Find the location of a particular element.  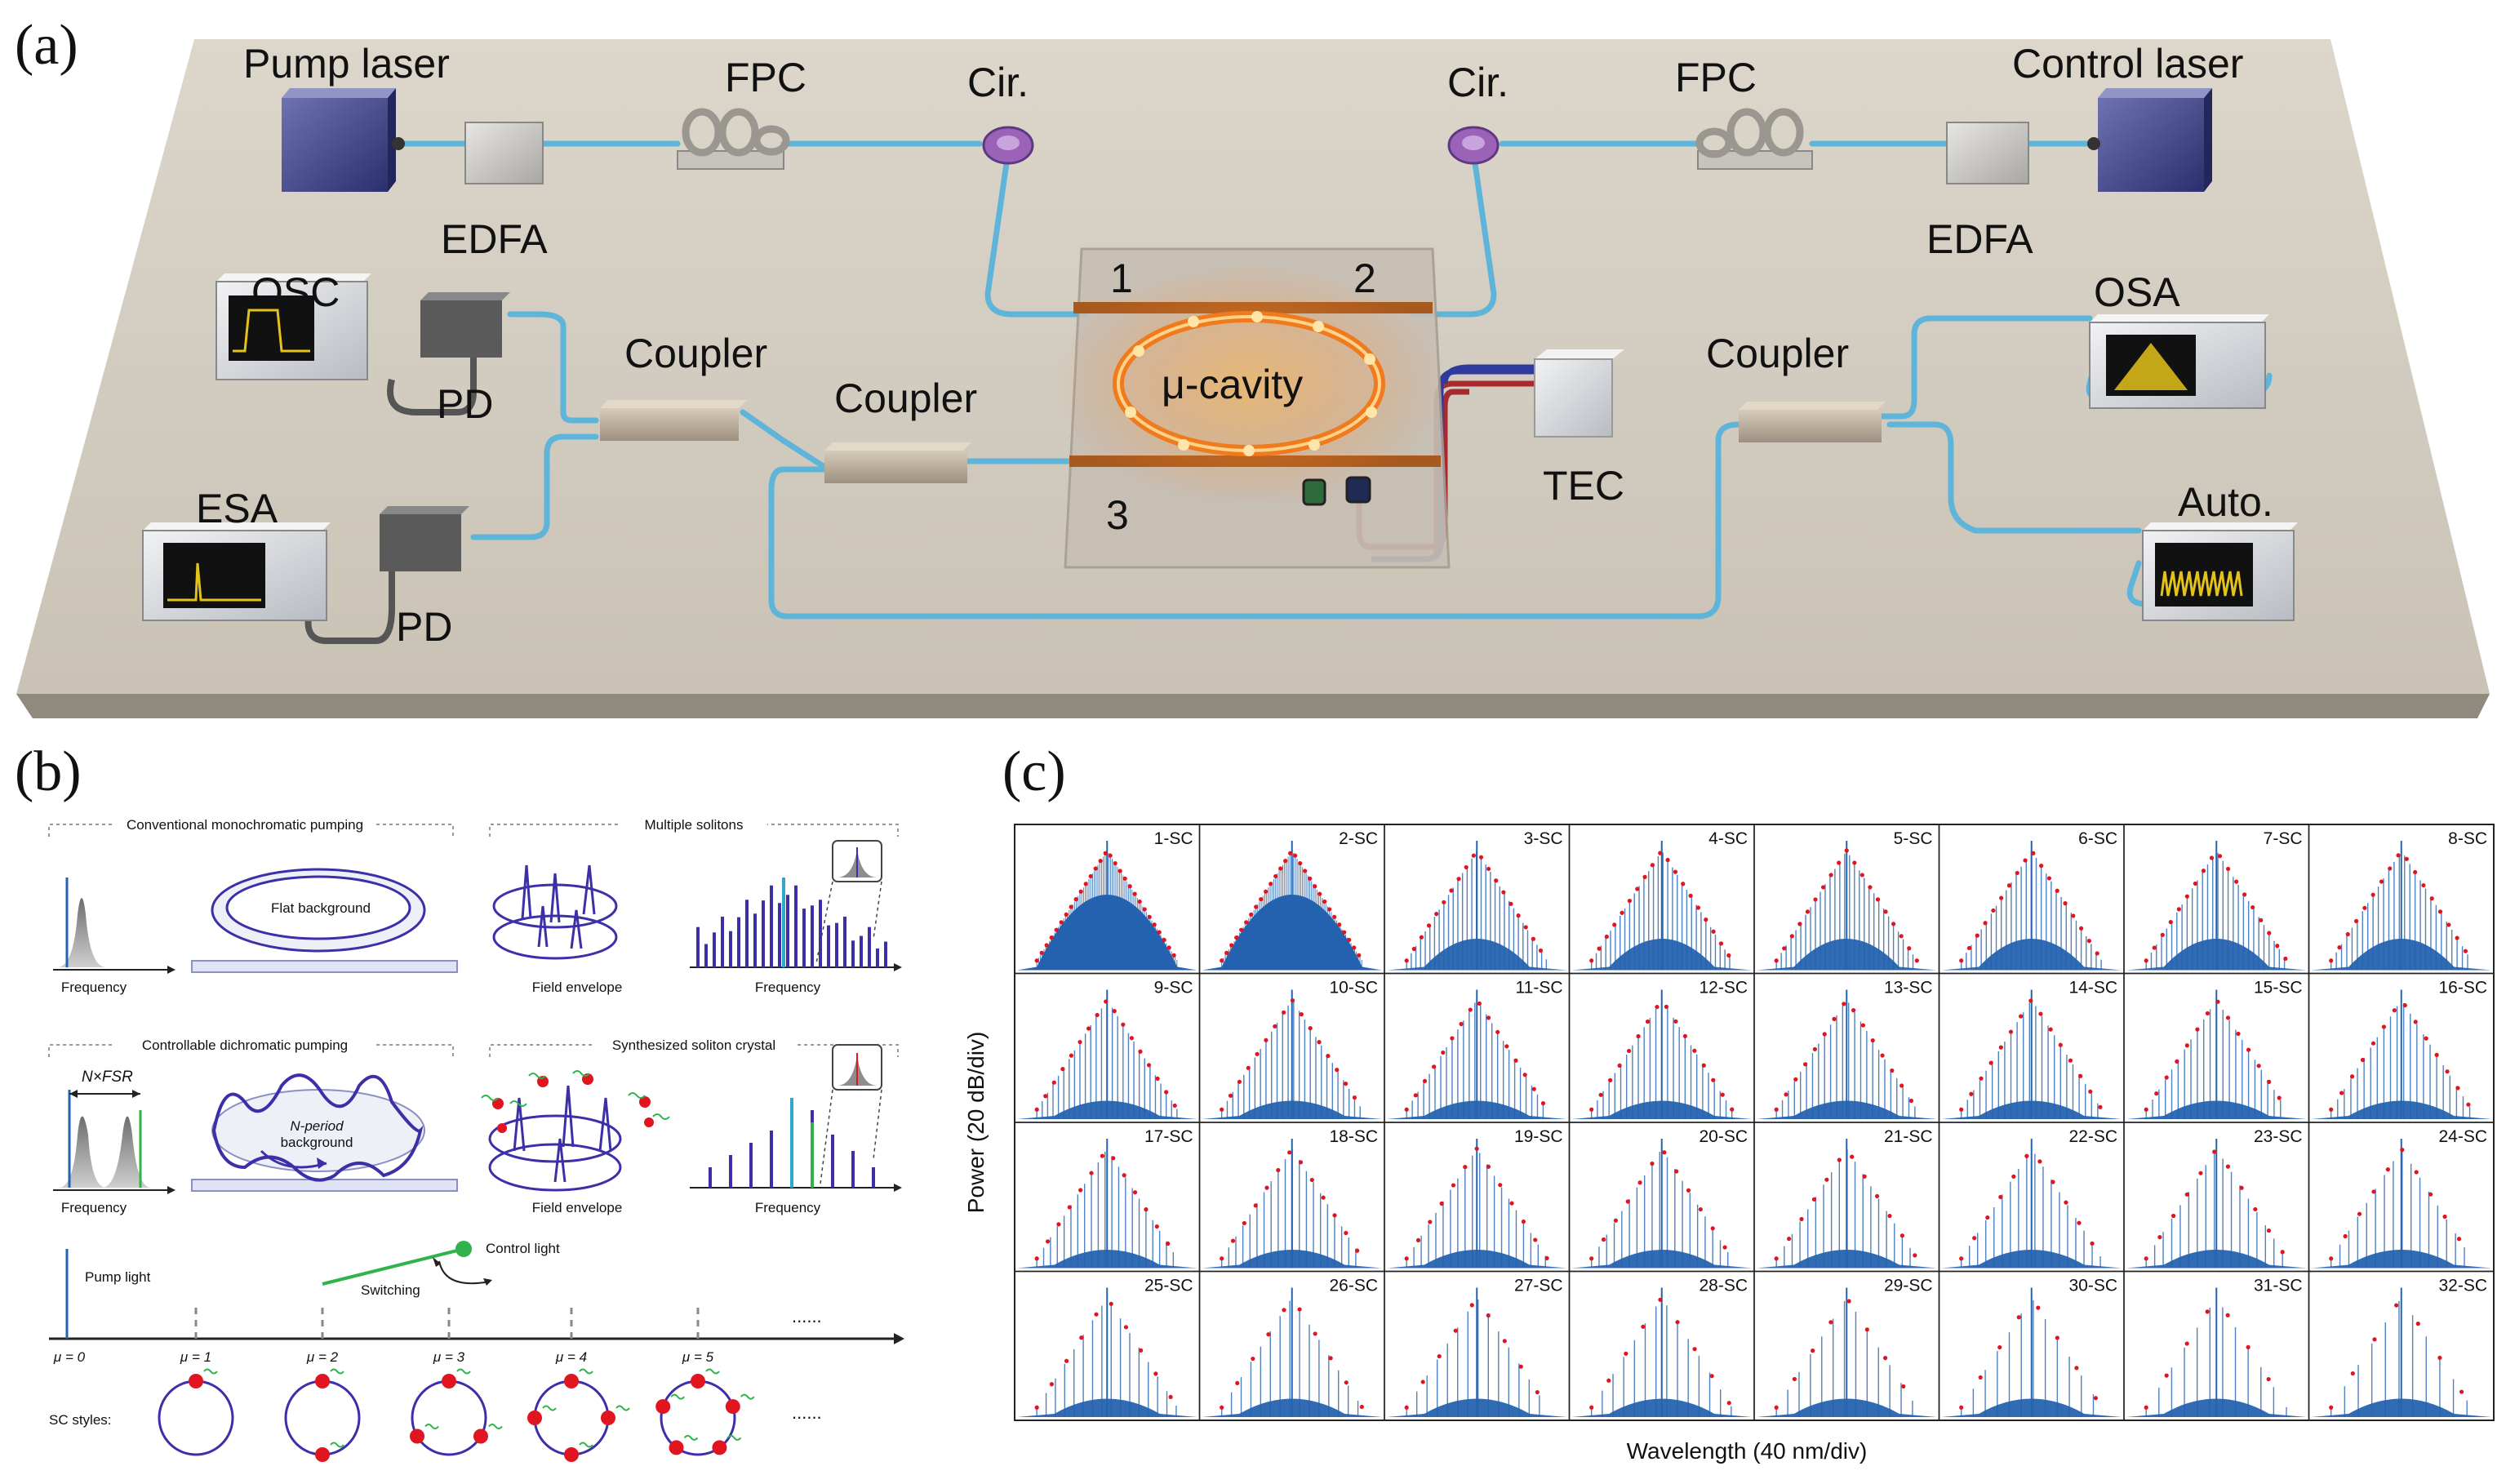

spectrum-cell-label: 32-SC is located at coordinates (2462, 1286).